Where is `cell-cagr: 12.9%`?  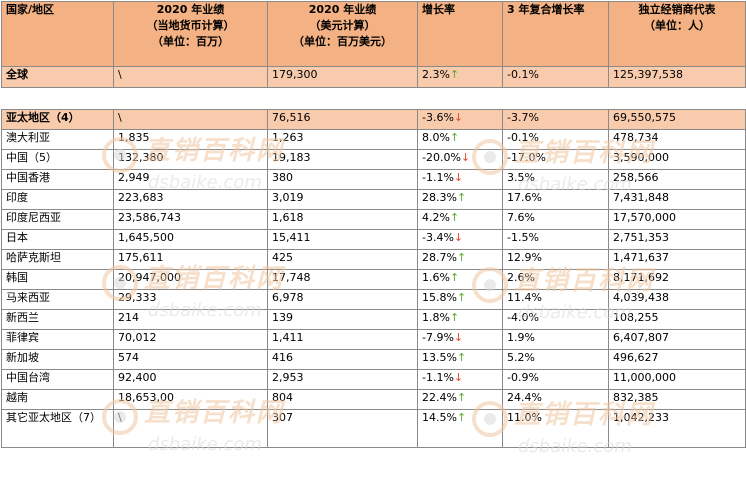
cell-cagr: 12.9% is located at coordinates (555, 259).